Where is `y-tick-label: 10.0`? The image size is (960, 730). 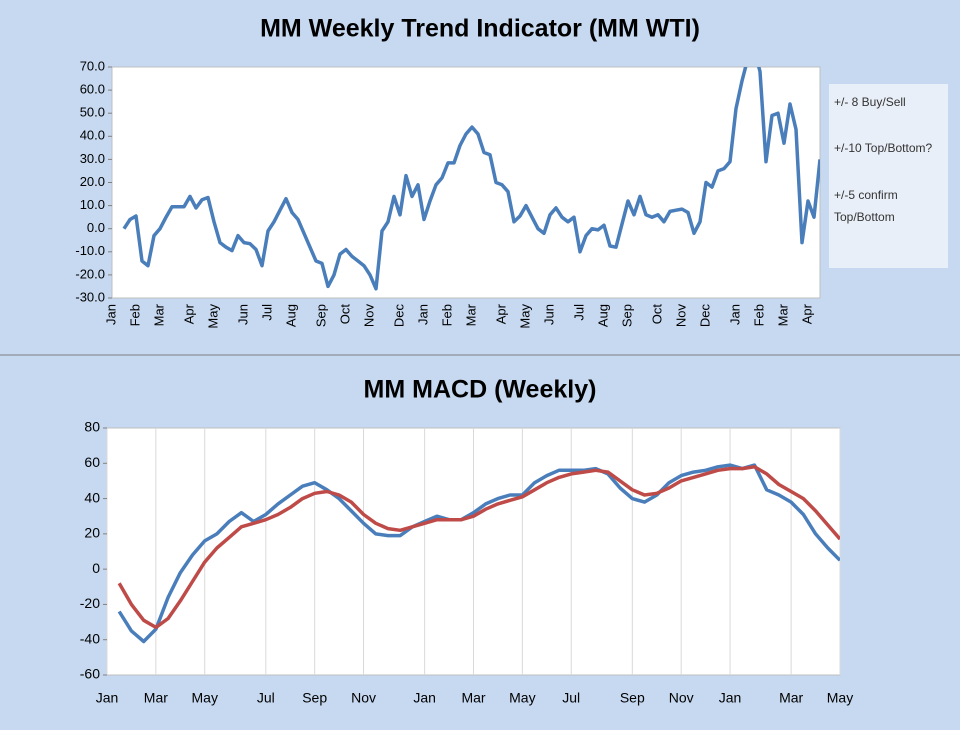 y-tick-label: 10.0 is located at coordinates (92, 204).